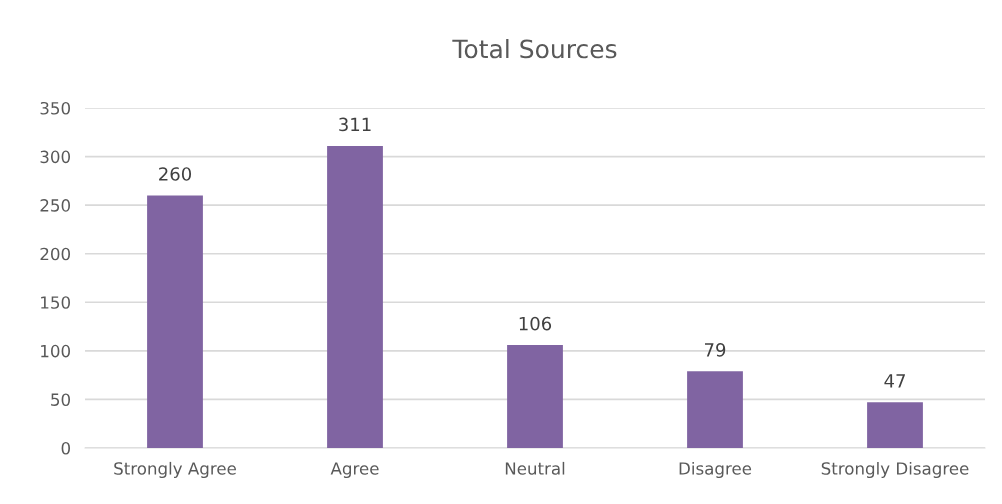 The width and height of the screenshot is (1002, 504). Describe the element at coordinates (715, 470) in the screenshot. I see `x-tick-label: Disagree` at that location.